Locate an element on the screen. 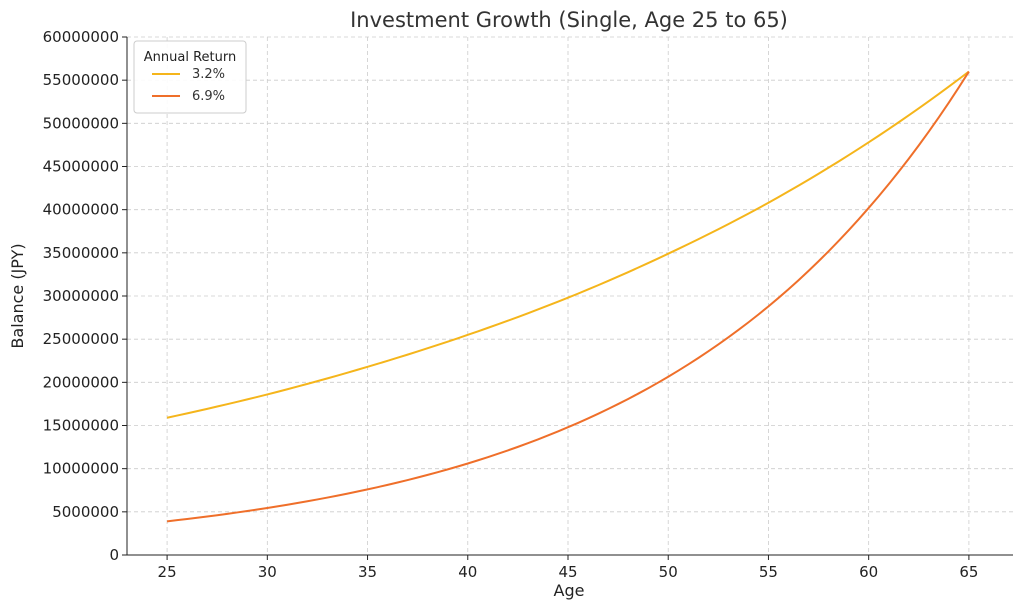 Image resolution: width=1024 pixels, height=610 pixels. y-tick-label: 40000000 is located at coordinates (81, 210).